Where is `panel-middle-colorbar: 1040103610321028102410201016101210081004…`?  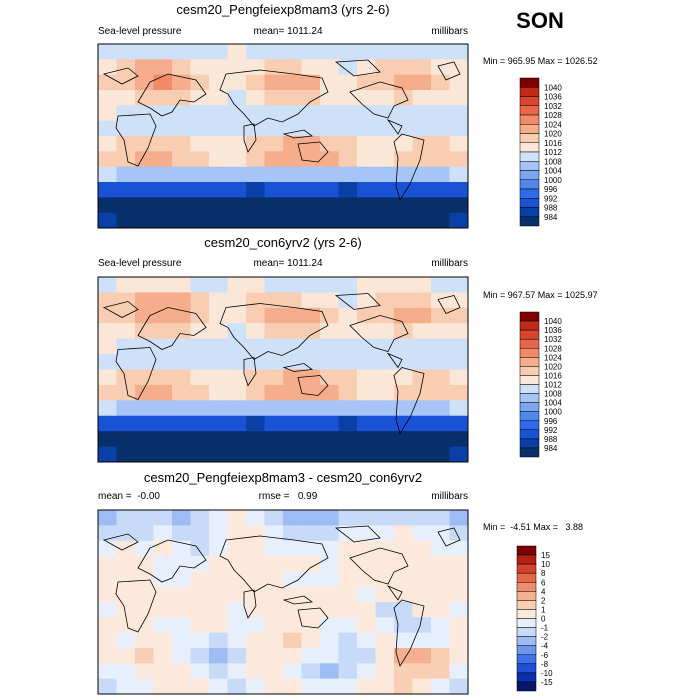 panel-middle-colorbar: 1040103610321028102410201016101210081004… is located at coordinates (540, 384).